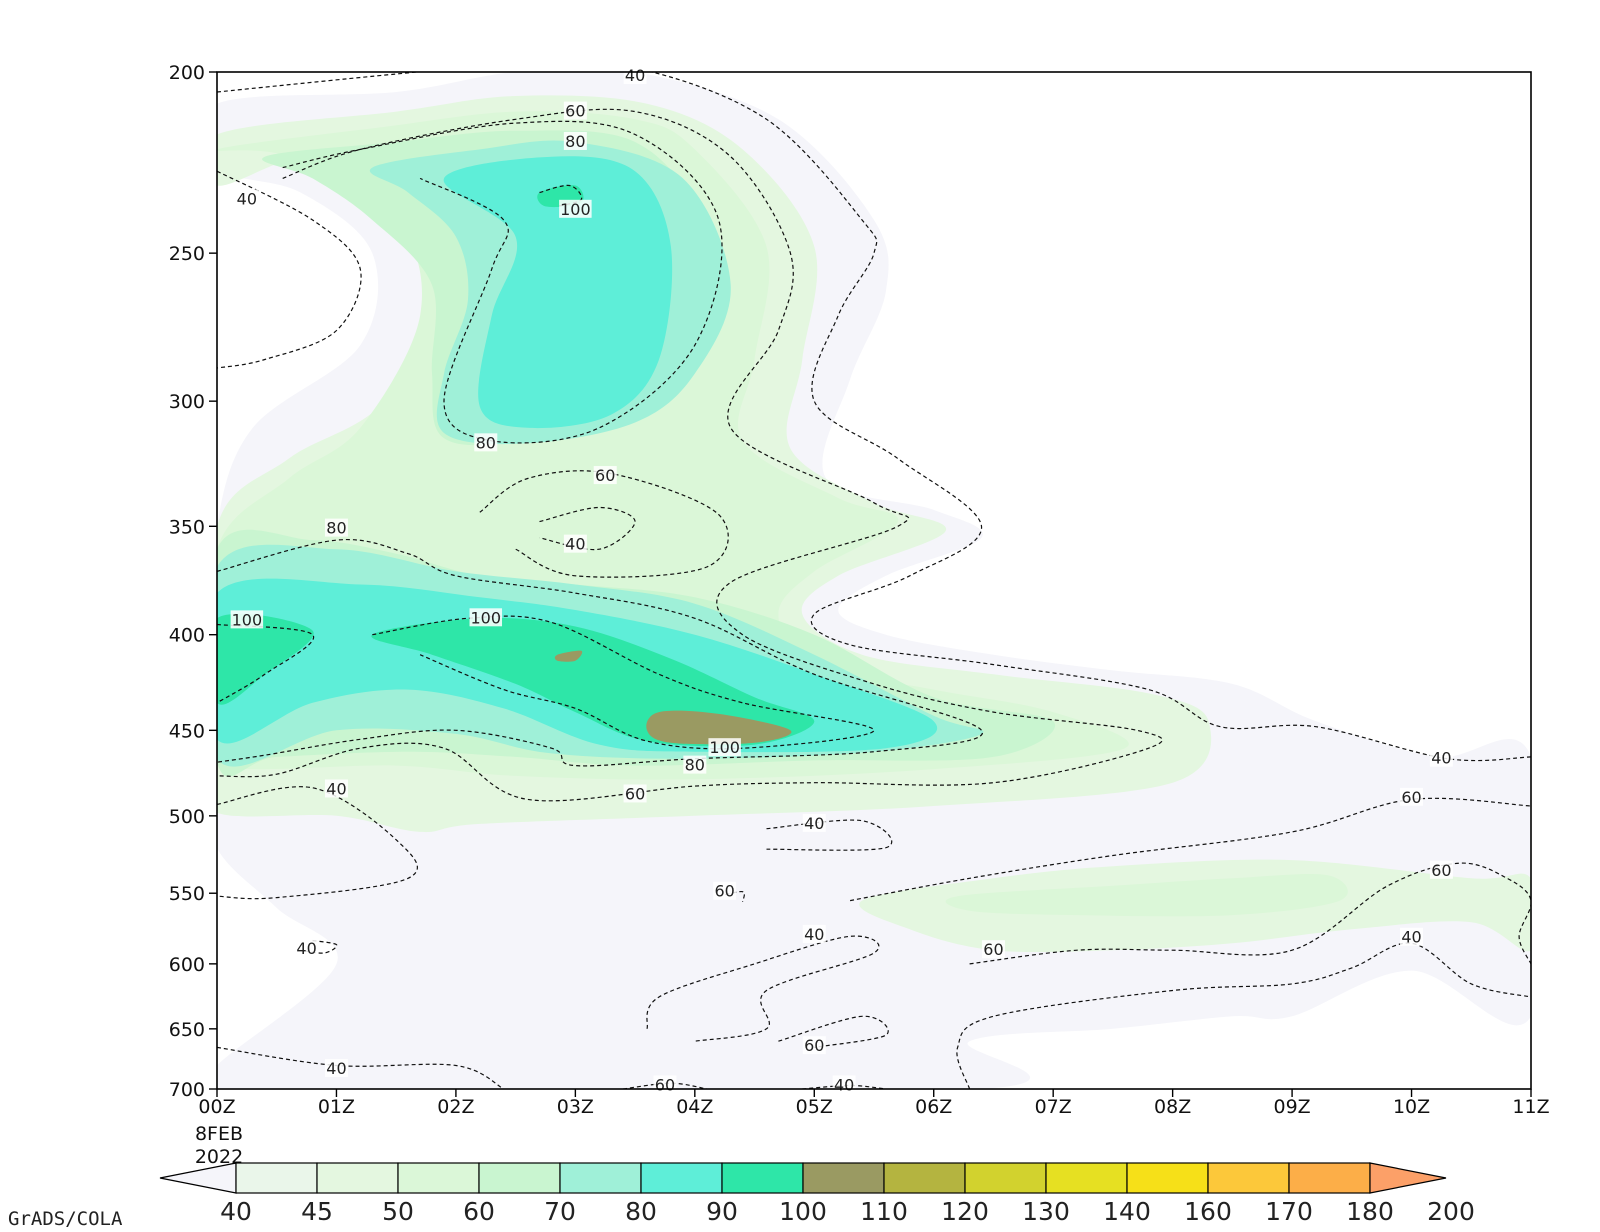 The width and height of the screenshot is (1600, 1232). Describe the element at coordinates (187, 527) in the screenshot. I see `y-tick-label: 350` at that location.